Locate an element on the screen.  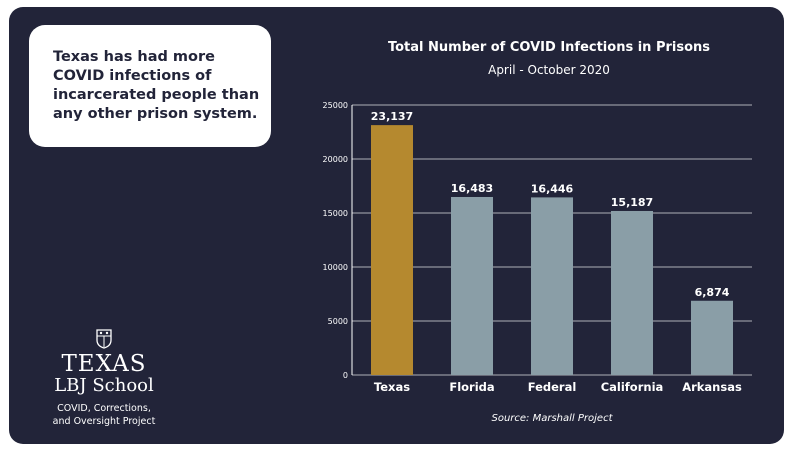
y-tick-label: 0 is located at coordinates (345, 375).